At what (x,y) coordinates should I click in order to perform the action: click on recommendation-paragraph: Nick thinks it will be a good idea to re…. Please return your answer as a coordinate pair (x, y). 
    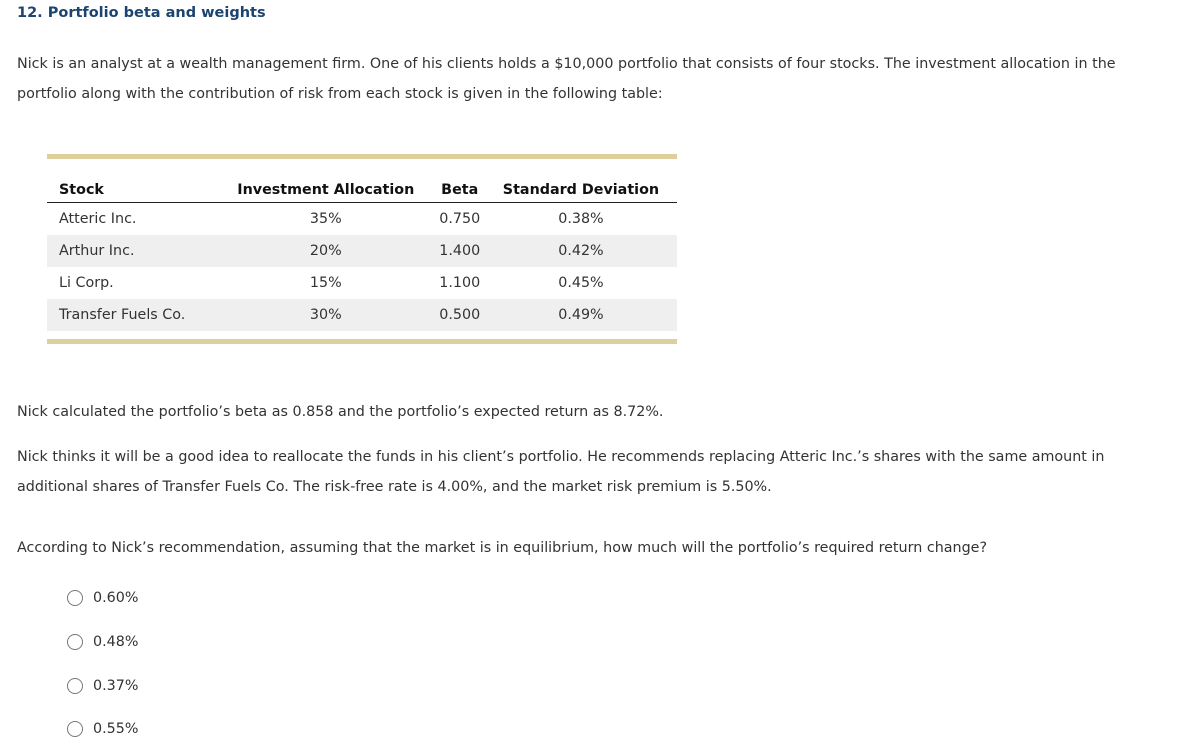
    Looking at the image, I should click on (561, 472).